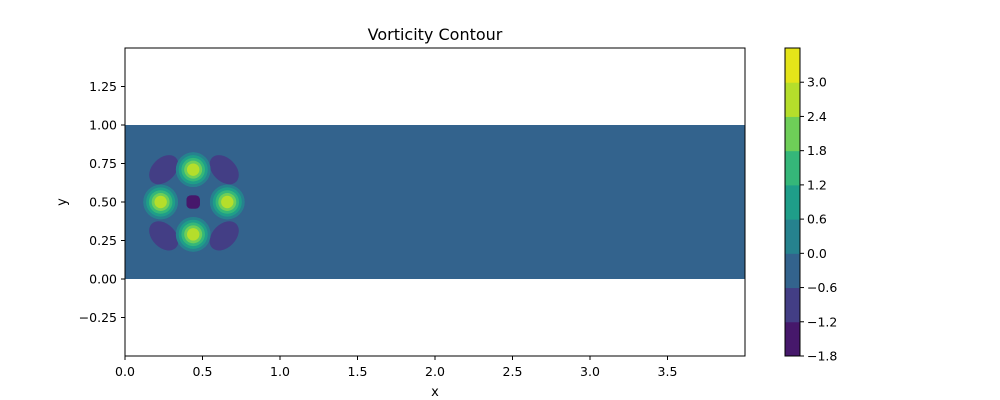 The image size is (1000, 400). Describe the element at coordinates (590, 371) in the screenshot. I see `x-tick-label-6: 3.0` at that location.